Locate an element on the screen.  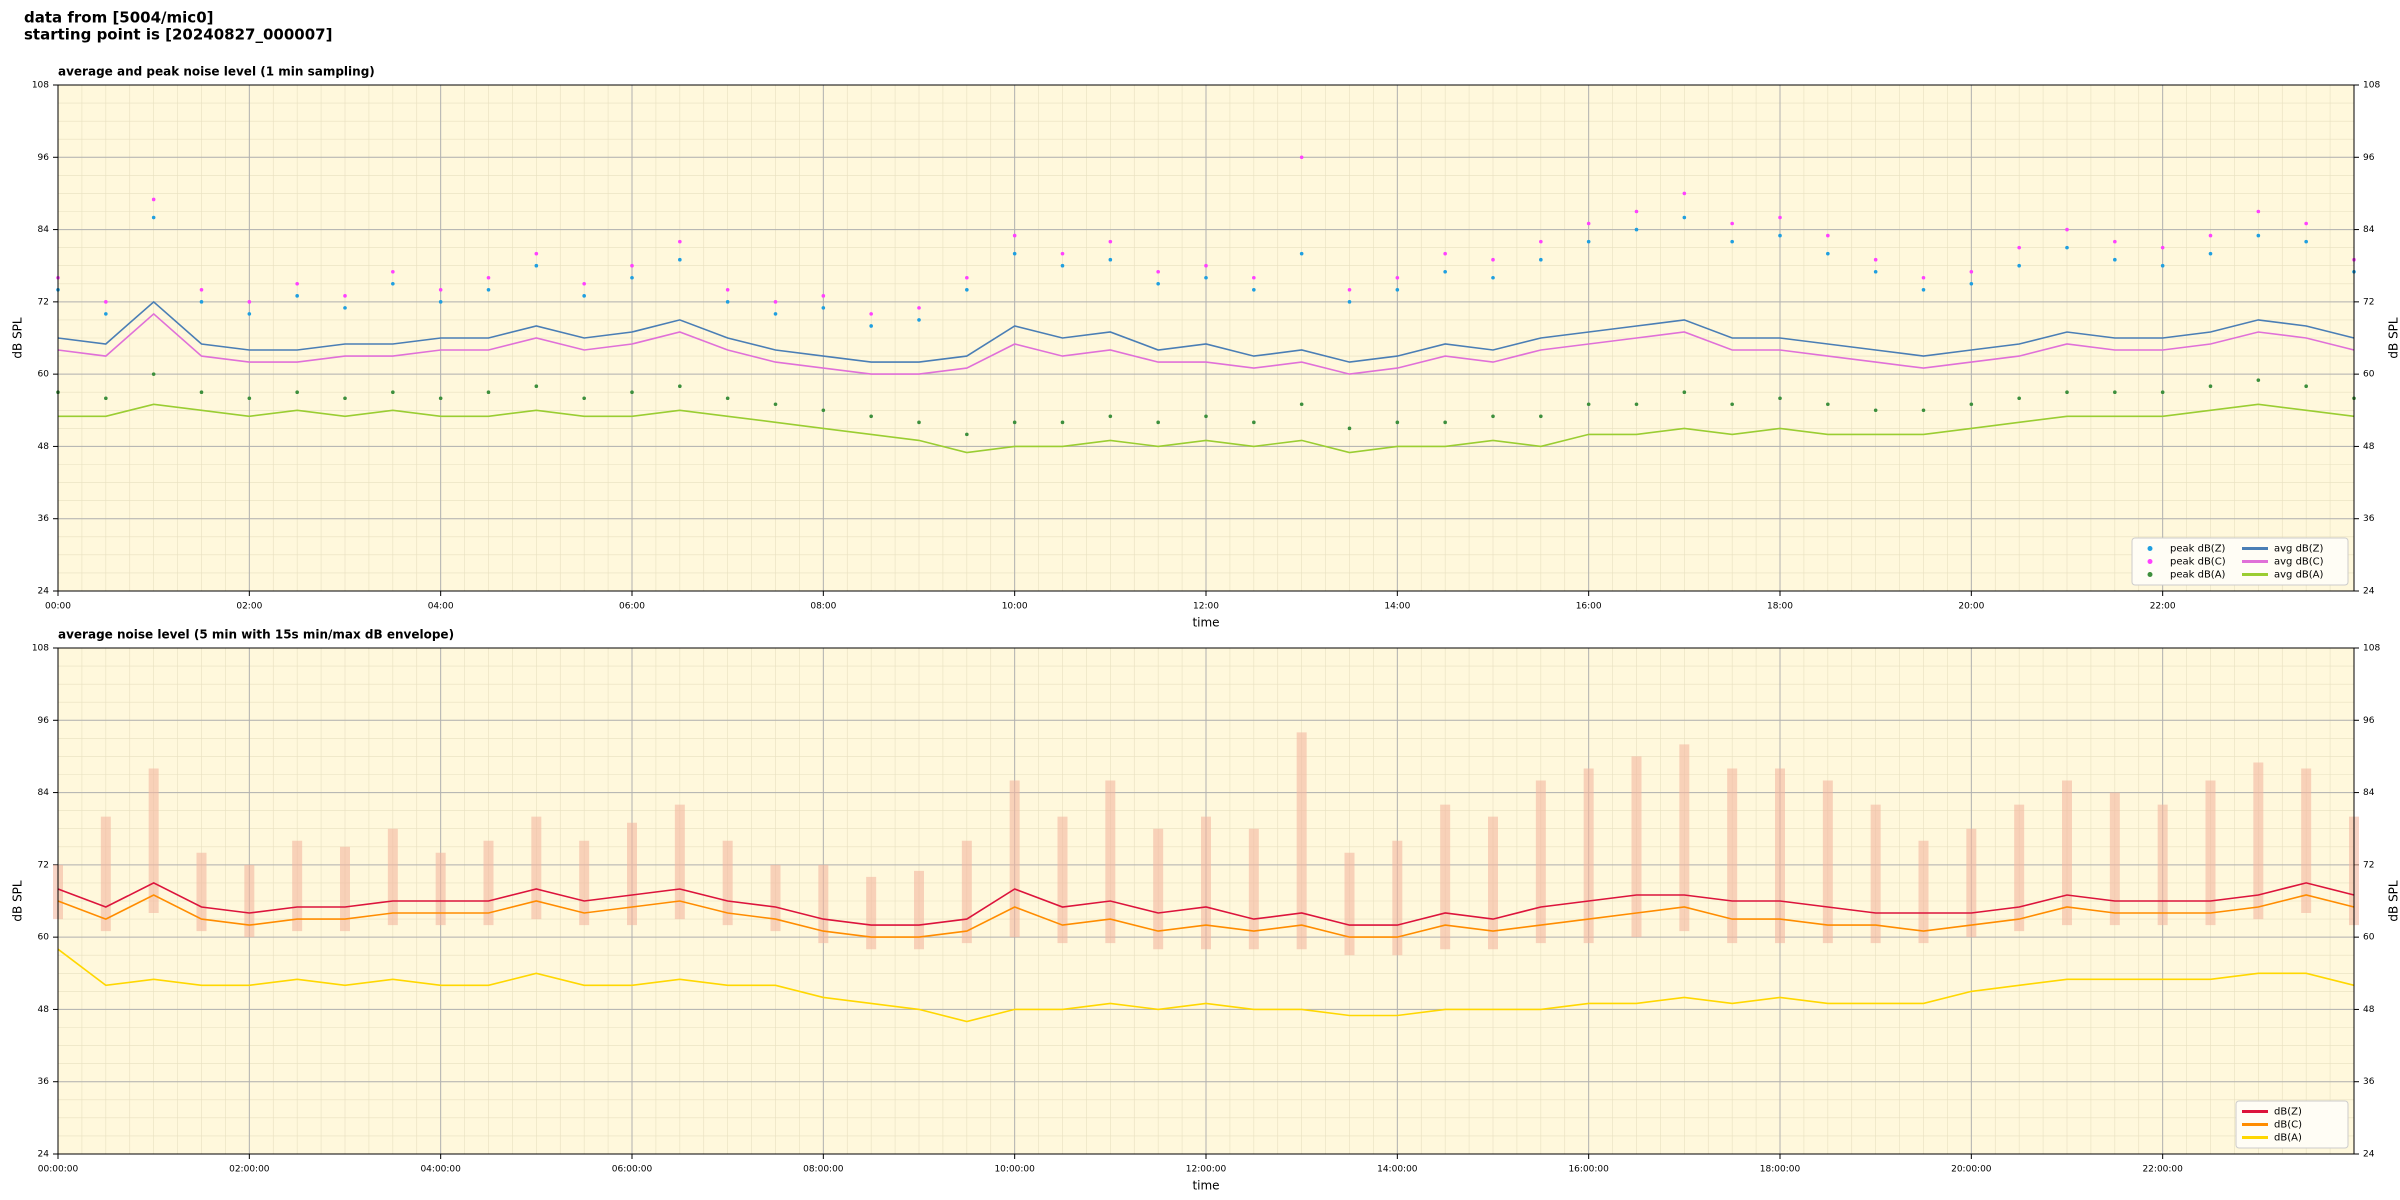
x-tick-label: 02:00:00 is located at coordinates (249, 1170).